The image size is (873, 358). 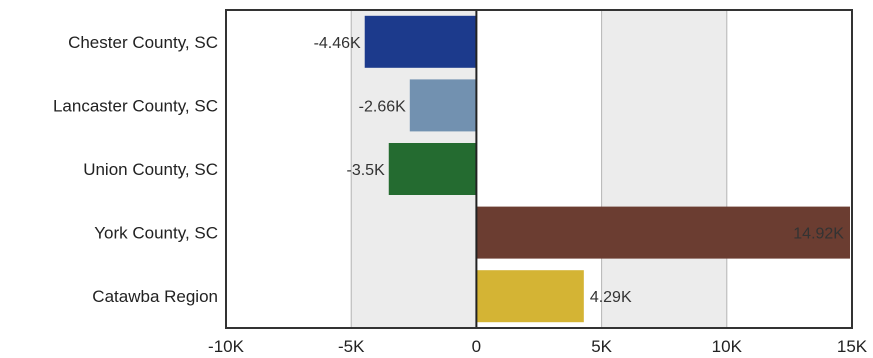 I want to click on category-label: Union County, SC, so click(x=150, y=169).